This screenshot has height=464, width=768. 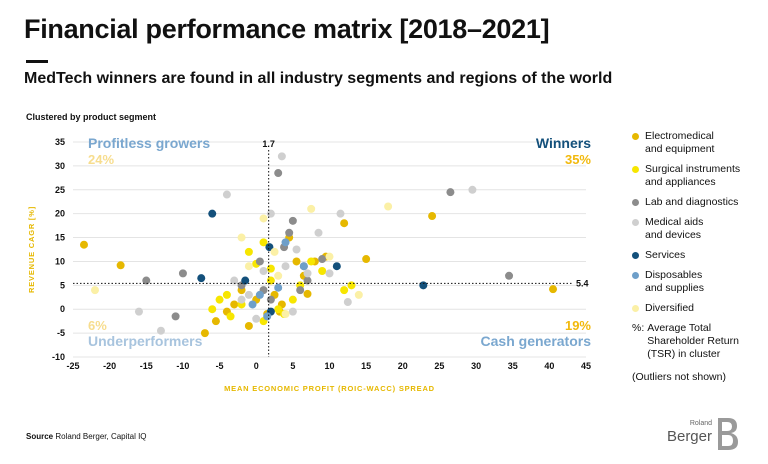 What do you see at coordinates (582, 283) in the screenshot?
I see `divider-y-label: 5.4` at bounding box center [582, 283].